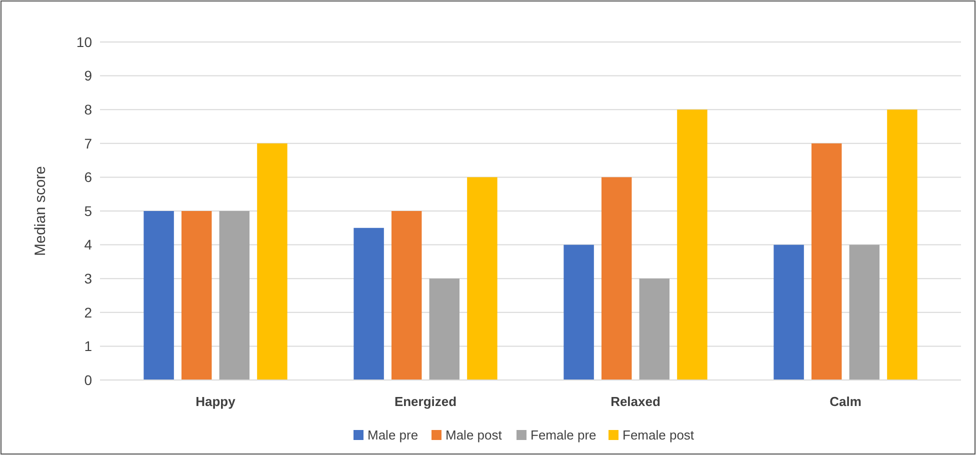  I want to click on y-tick-label: 3, so click(88, 278).